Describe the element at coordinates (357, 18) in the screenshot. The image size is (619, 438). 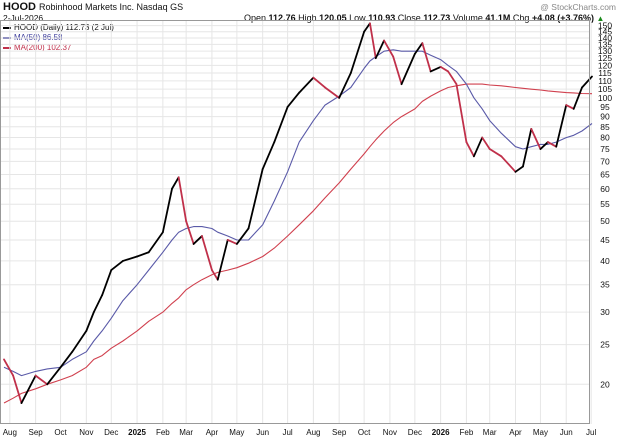
I see `low-label: Low` at that location.